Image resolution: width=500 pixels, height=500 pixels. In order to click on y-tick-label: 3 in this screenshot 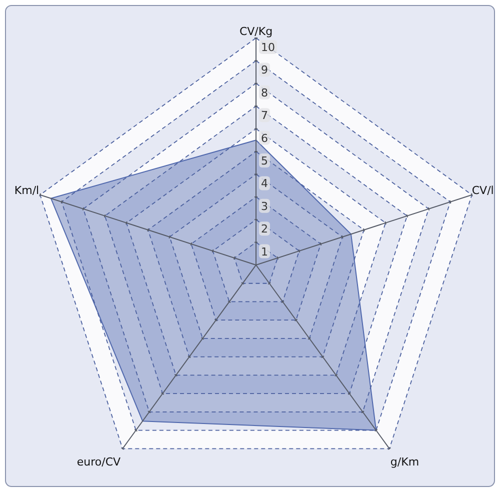, I will do `click(264, 206)`.